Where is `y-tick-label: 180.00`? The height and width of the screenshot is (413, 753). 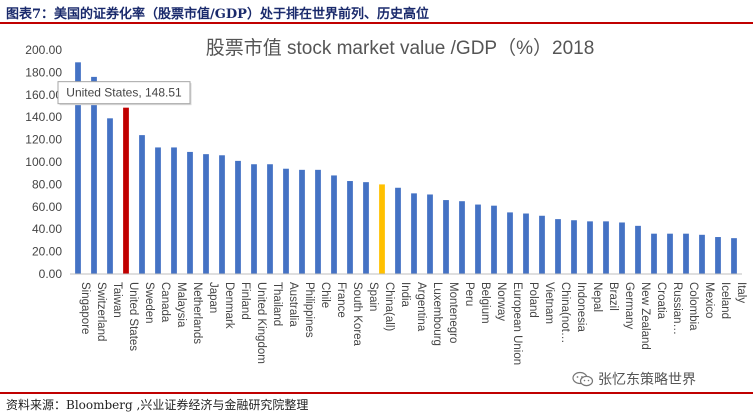 y-tick-label: 180.00 is located at coordinates (43, 72).